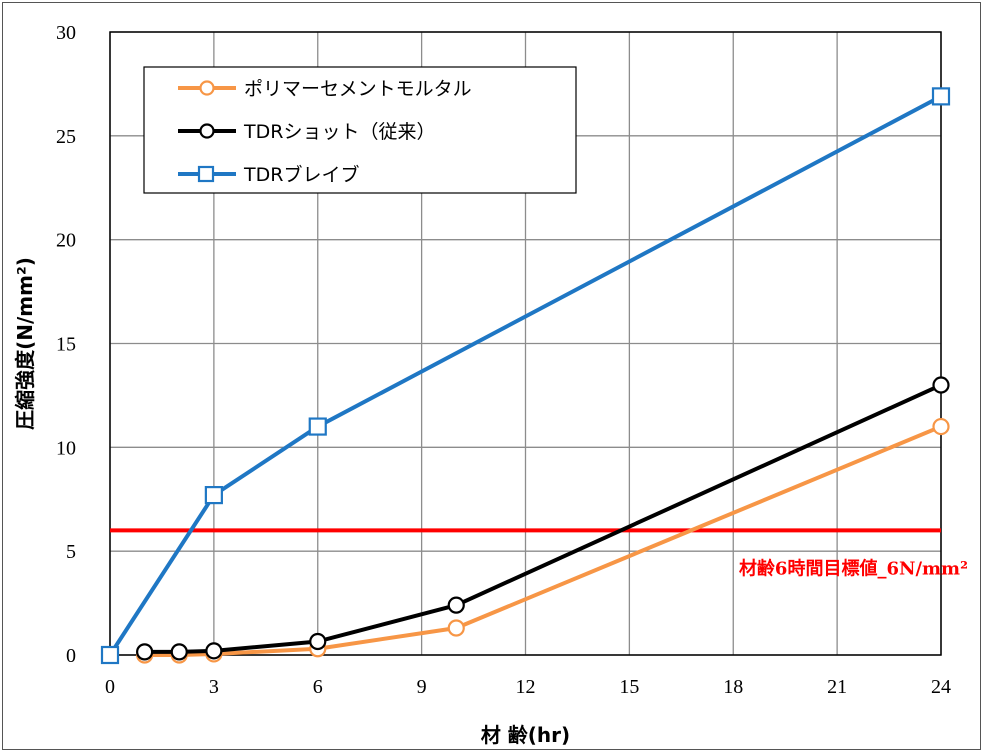 The image size is (985, 754). Describe the element at coordinates (339, 132) in the screenshot. I see `legend-label: TDRショット（従来）` at that location.